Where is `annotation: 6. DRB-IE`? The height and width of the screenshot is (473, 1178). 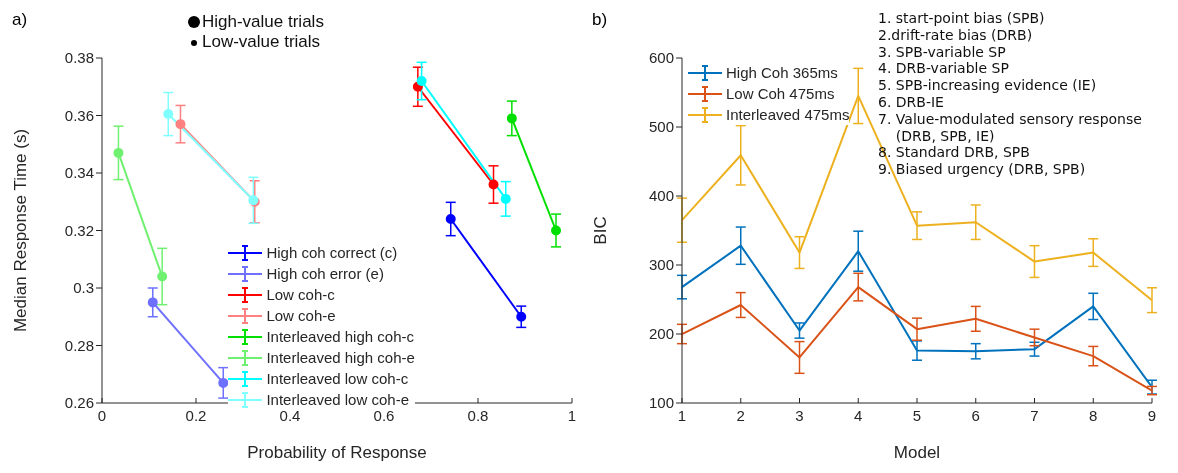
annotation: 6. DRB-IE is located at coordinates (911, 102).